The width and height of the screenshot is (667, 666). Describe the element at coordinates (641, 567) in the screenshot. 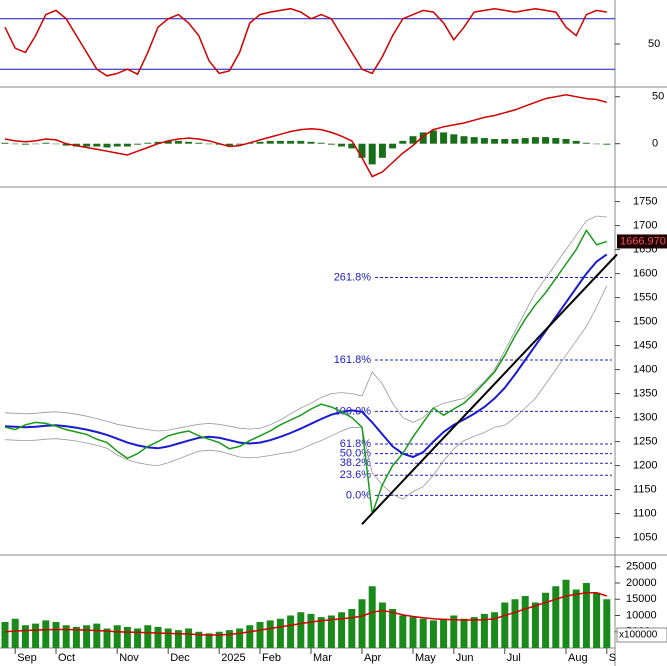

I see `y-tick-label: 25000` at that location.